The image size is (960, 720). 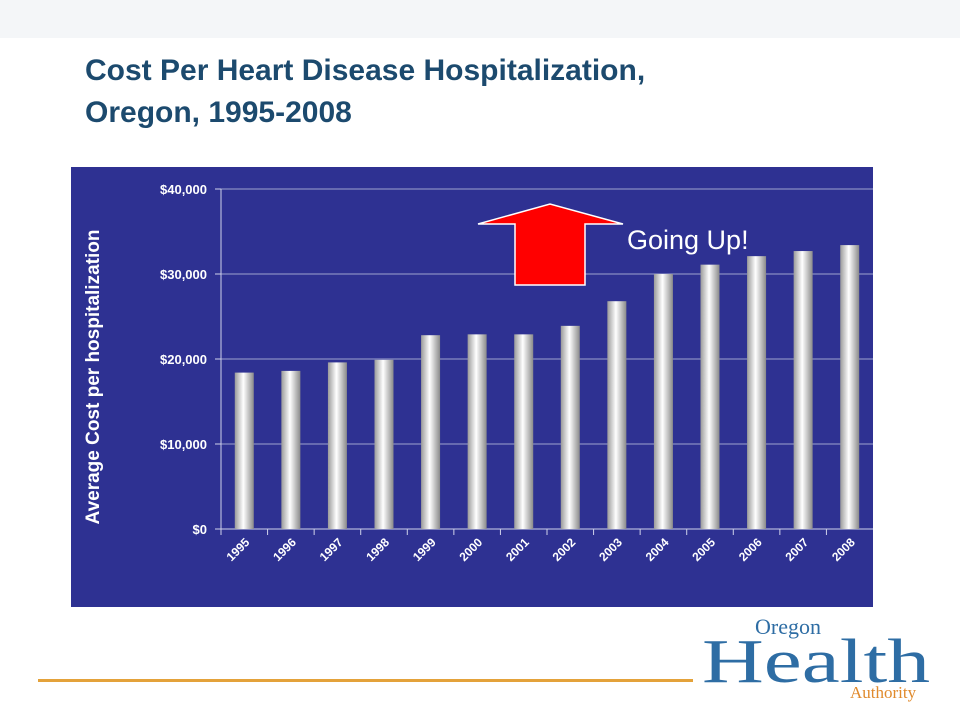 I want to click on top-band, so click(x=480, y=19).